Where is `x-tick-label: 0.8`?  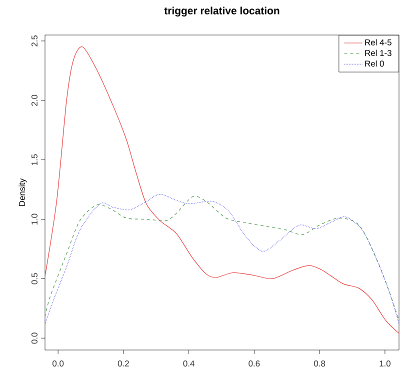 x-tick-label: 0.8 is located at coordinates (320, 363).